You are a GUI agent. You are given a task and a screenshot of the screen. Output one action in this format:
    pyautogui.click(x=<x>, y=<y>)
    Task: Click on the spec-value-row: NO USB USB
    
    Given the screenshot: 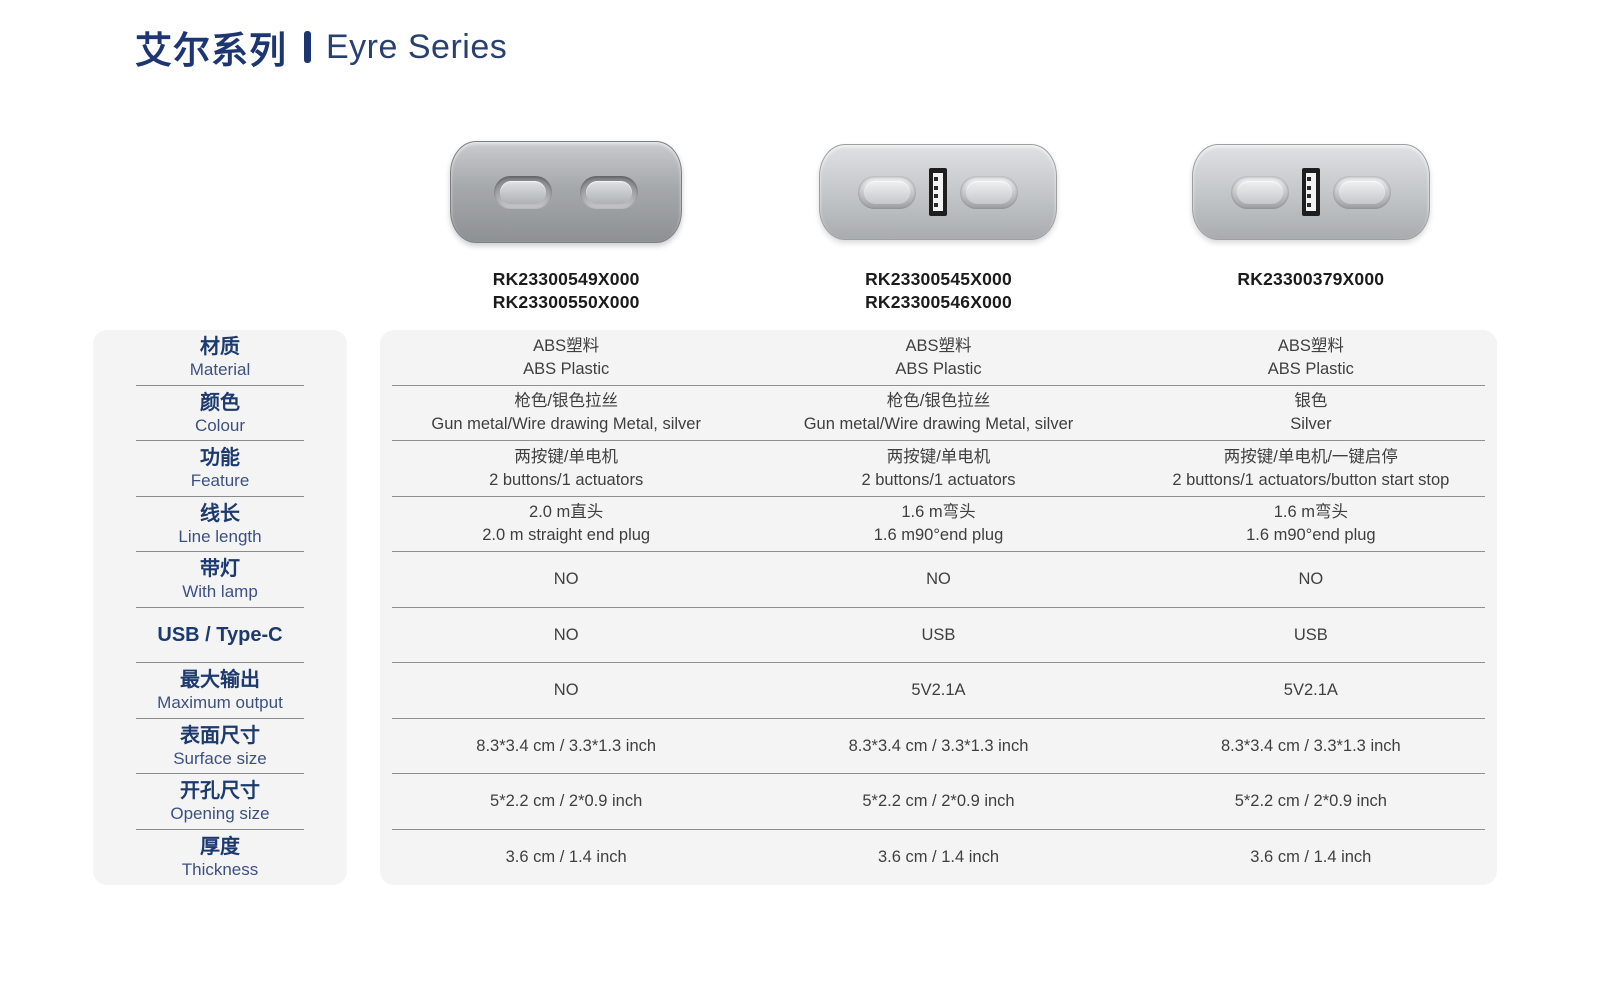 What is the action you would take?
    pyautogui.click(x=938, y=636)
    